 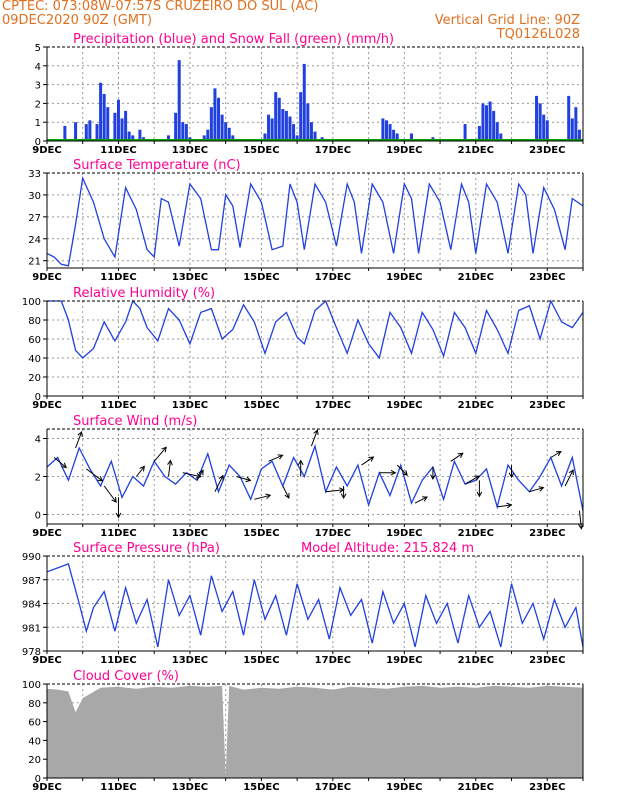 I want to click on y-tick-label: 80, so click(x=34, y=704).